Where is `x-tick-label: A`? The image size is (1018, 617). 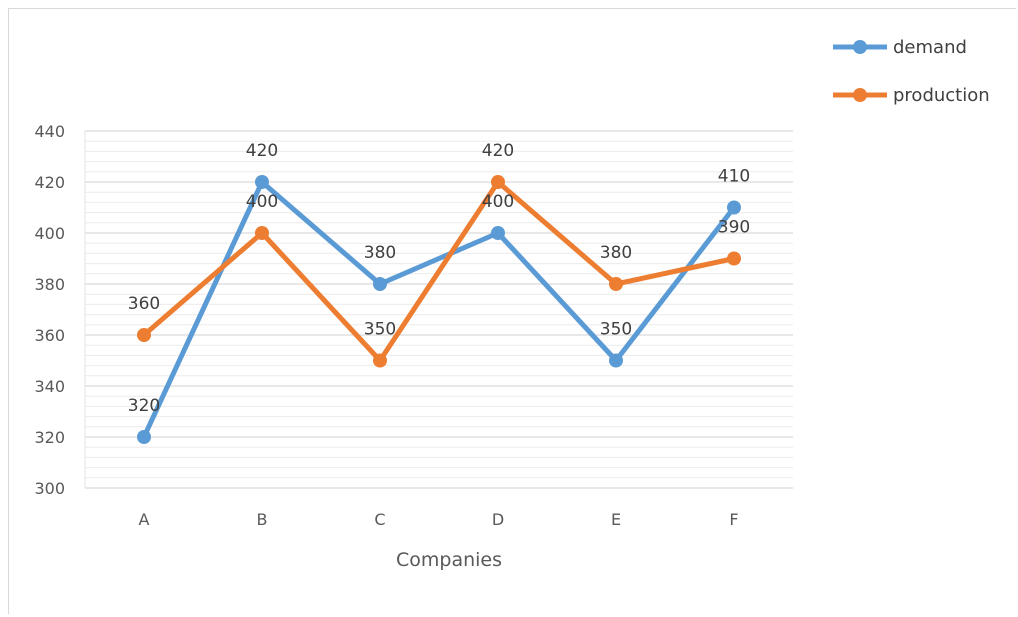 x-tick-label: A is located at coordinates (144, 519).